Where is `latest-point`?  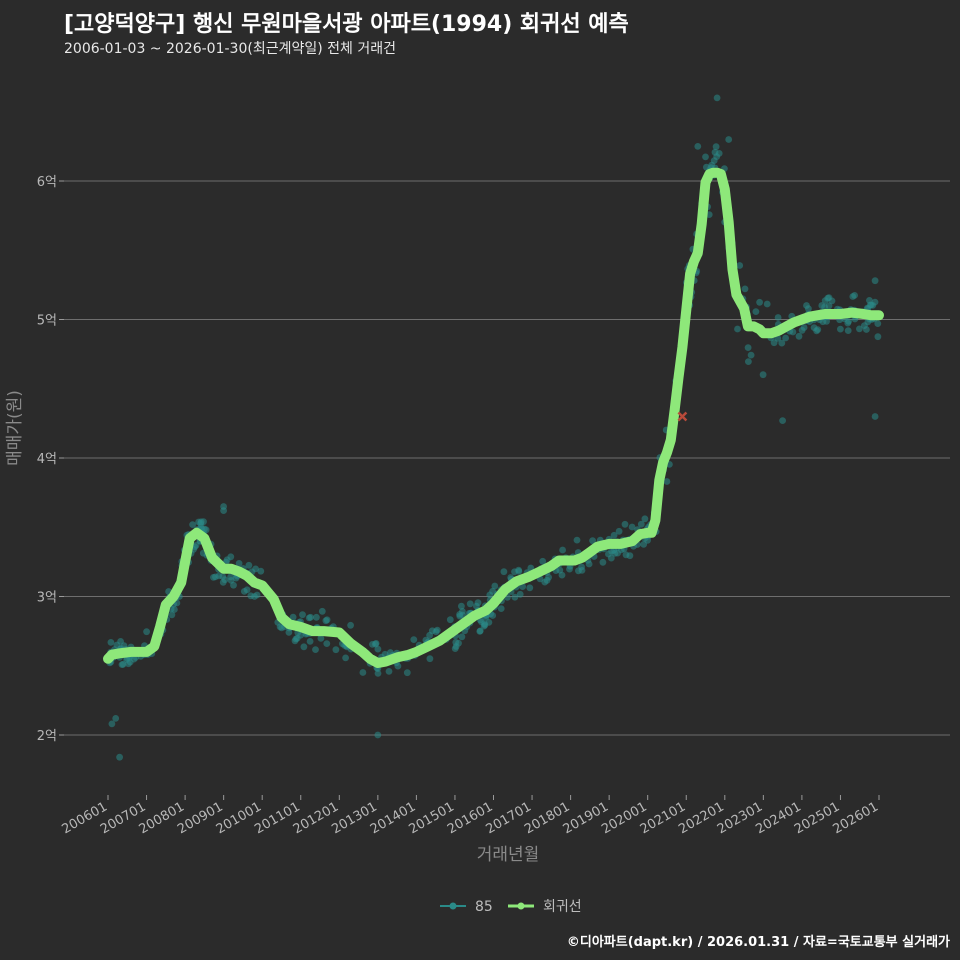
latest-point is located at coordinates (682, 416).